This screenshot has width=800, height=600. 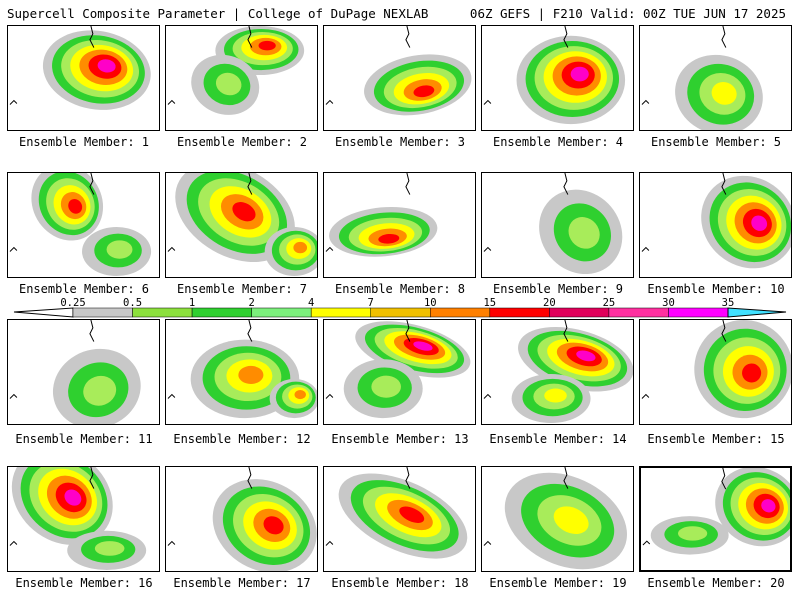 I want to click on member-caption: Ensemble Member: 20, so click(x=716, y=583).